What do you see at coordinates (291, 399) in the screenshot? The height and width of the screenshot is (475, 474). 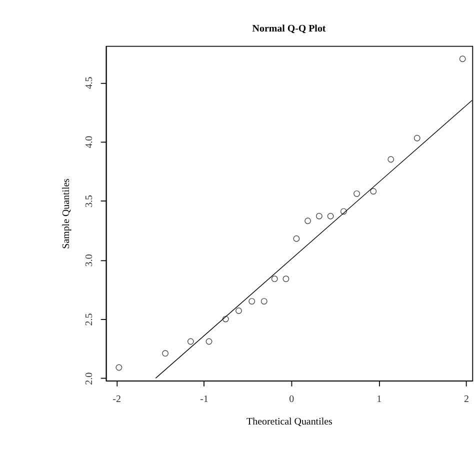 I see `x-tick-label: 0` at bounding box center [291, 399].